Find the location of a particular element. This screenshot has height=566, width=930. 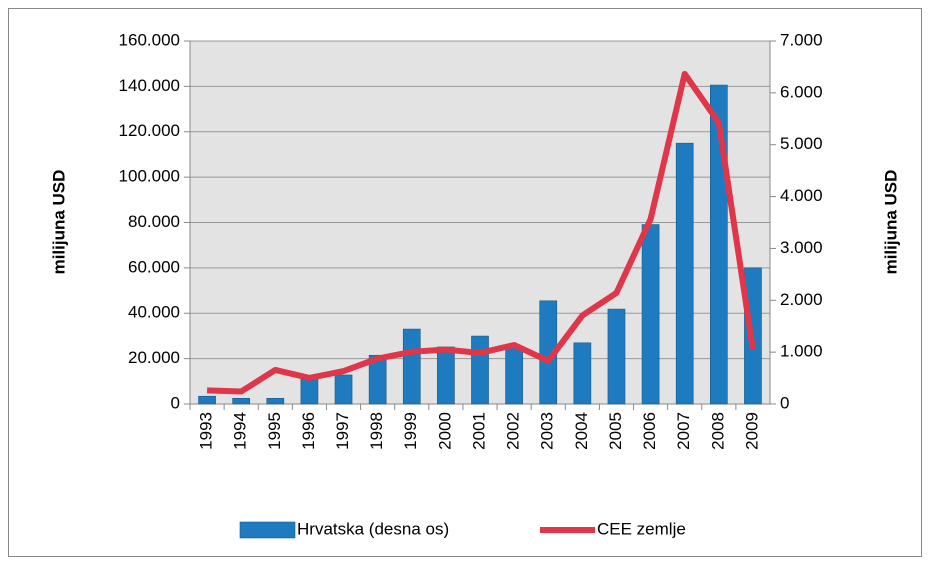

x-tick-label: 2006 is located at coordinates (649, 431).